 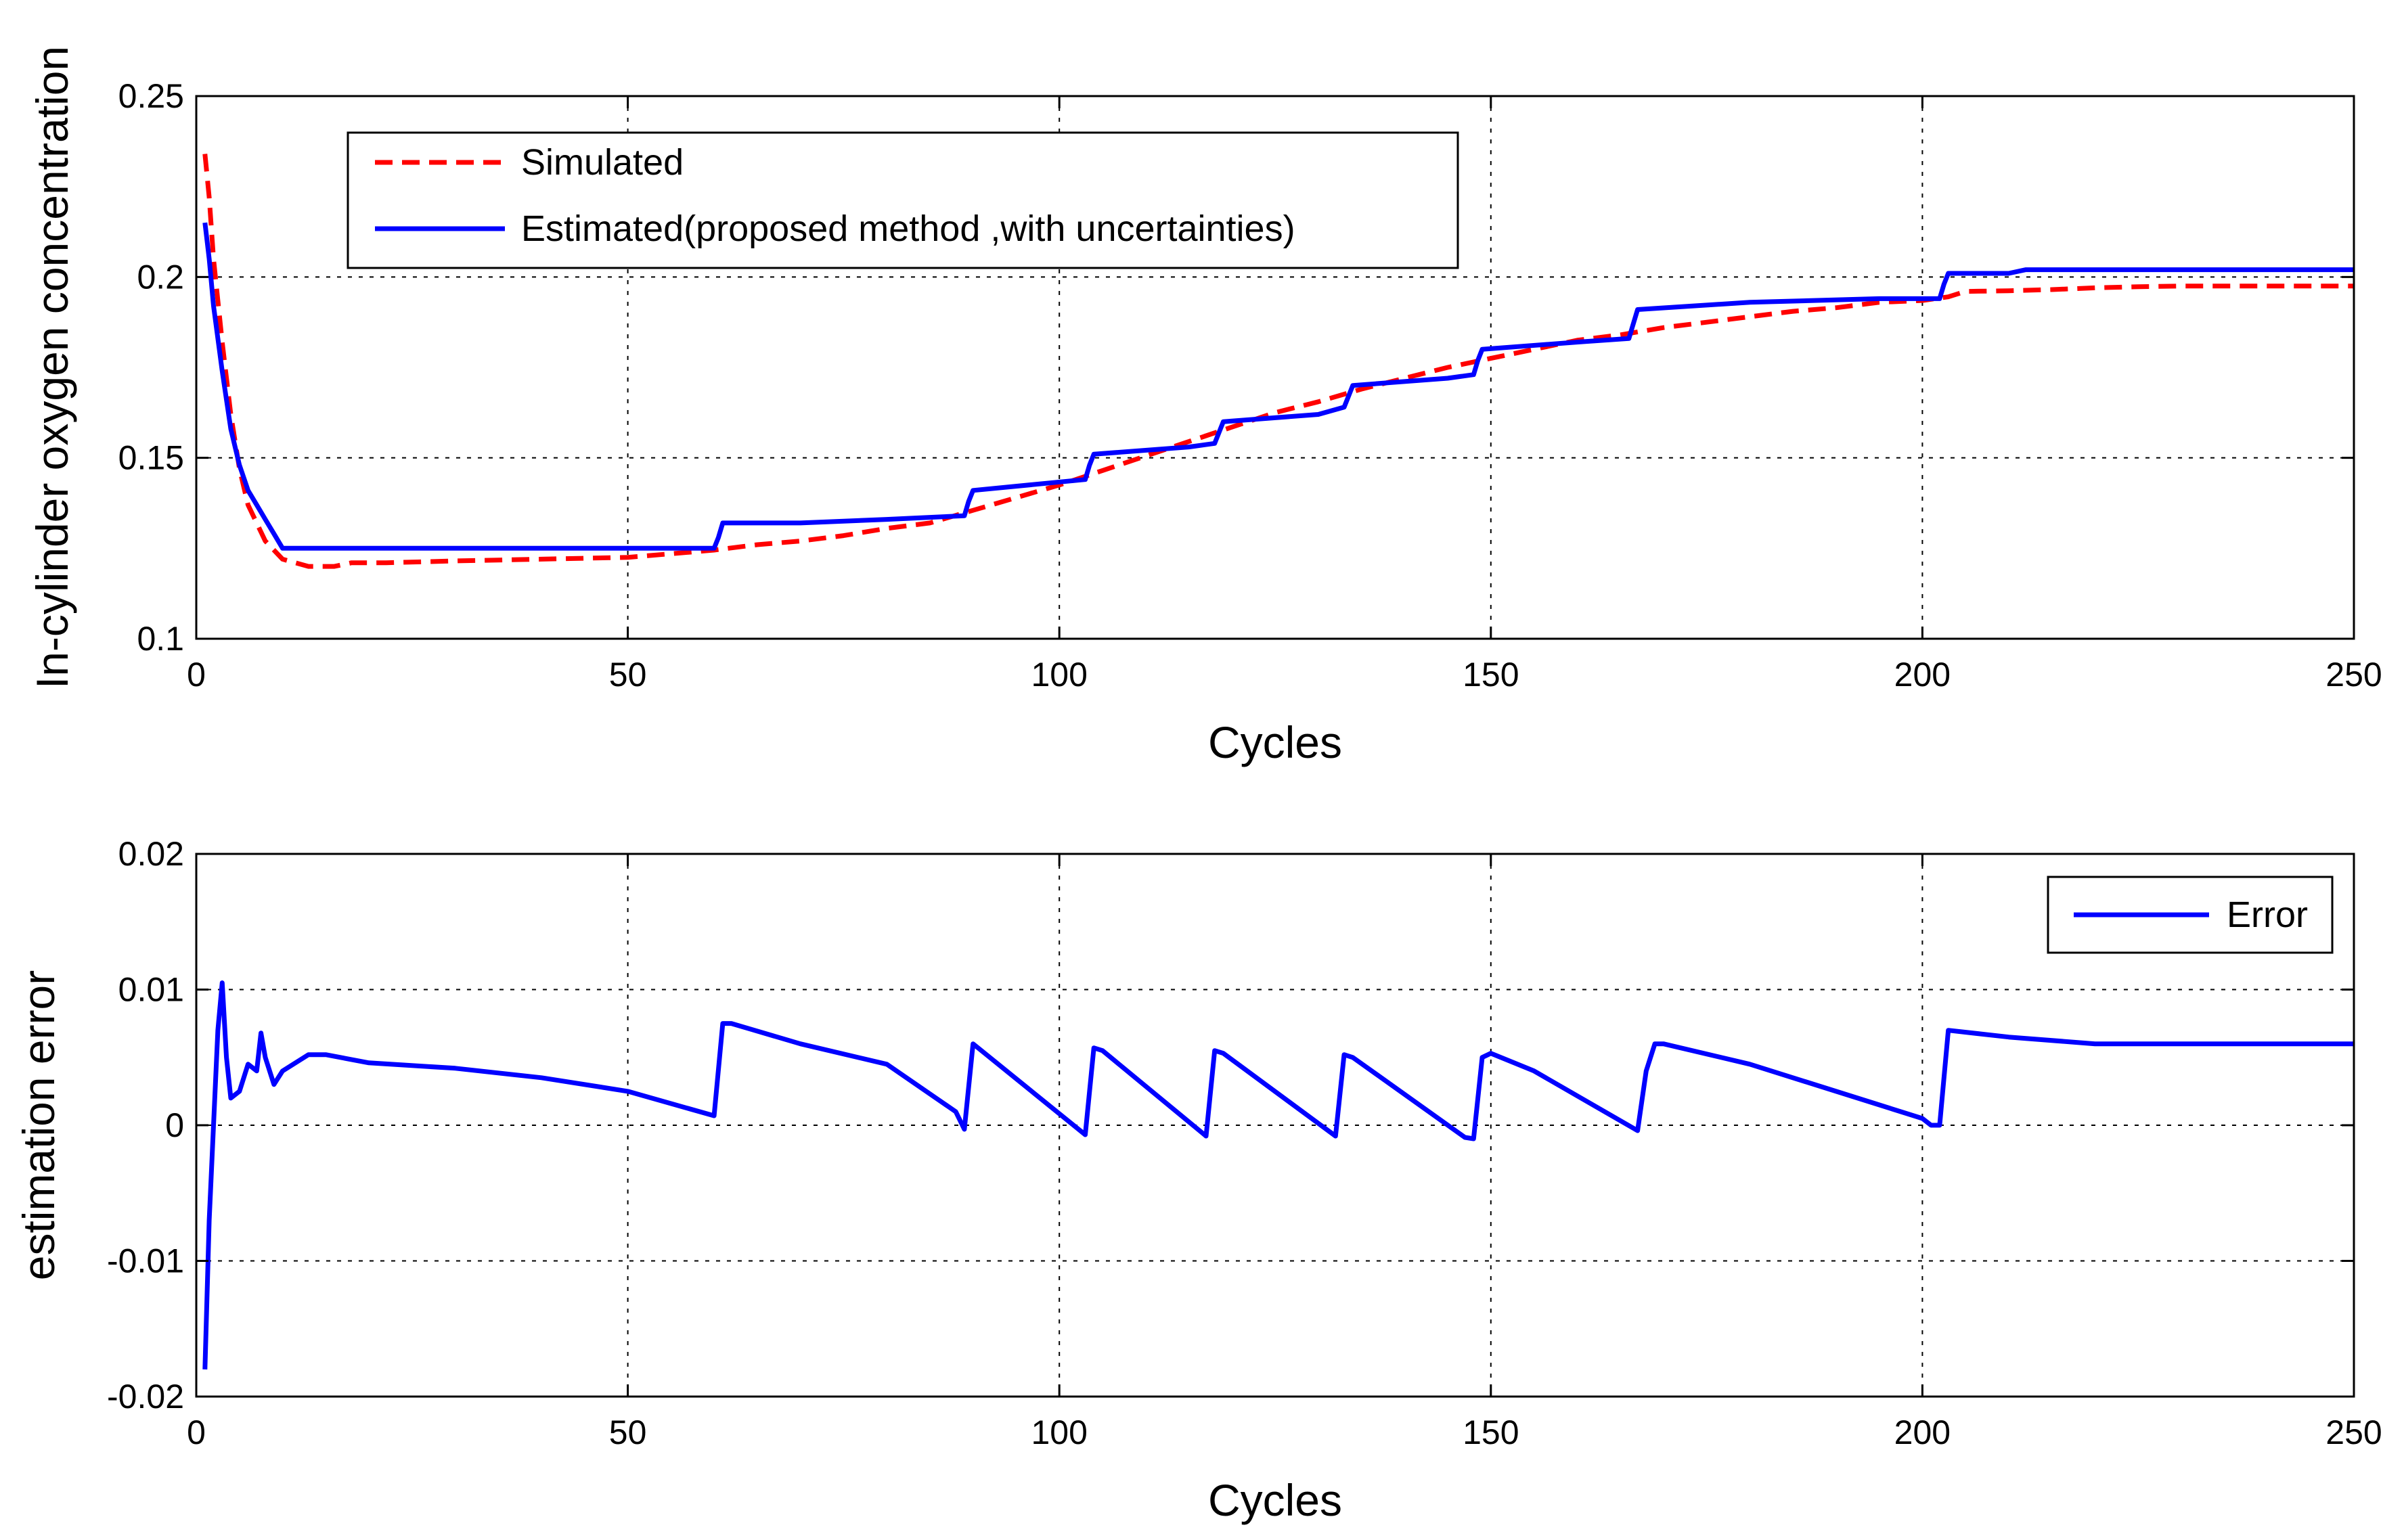 What do you see at coordinates (1059, 1432) in the screenshot?
I see `bottom-xtick-label: 100` at bounding box center [1059, 1432].